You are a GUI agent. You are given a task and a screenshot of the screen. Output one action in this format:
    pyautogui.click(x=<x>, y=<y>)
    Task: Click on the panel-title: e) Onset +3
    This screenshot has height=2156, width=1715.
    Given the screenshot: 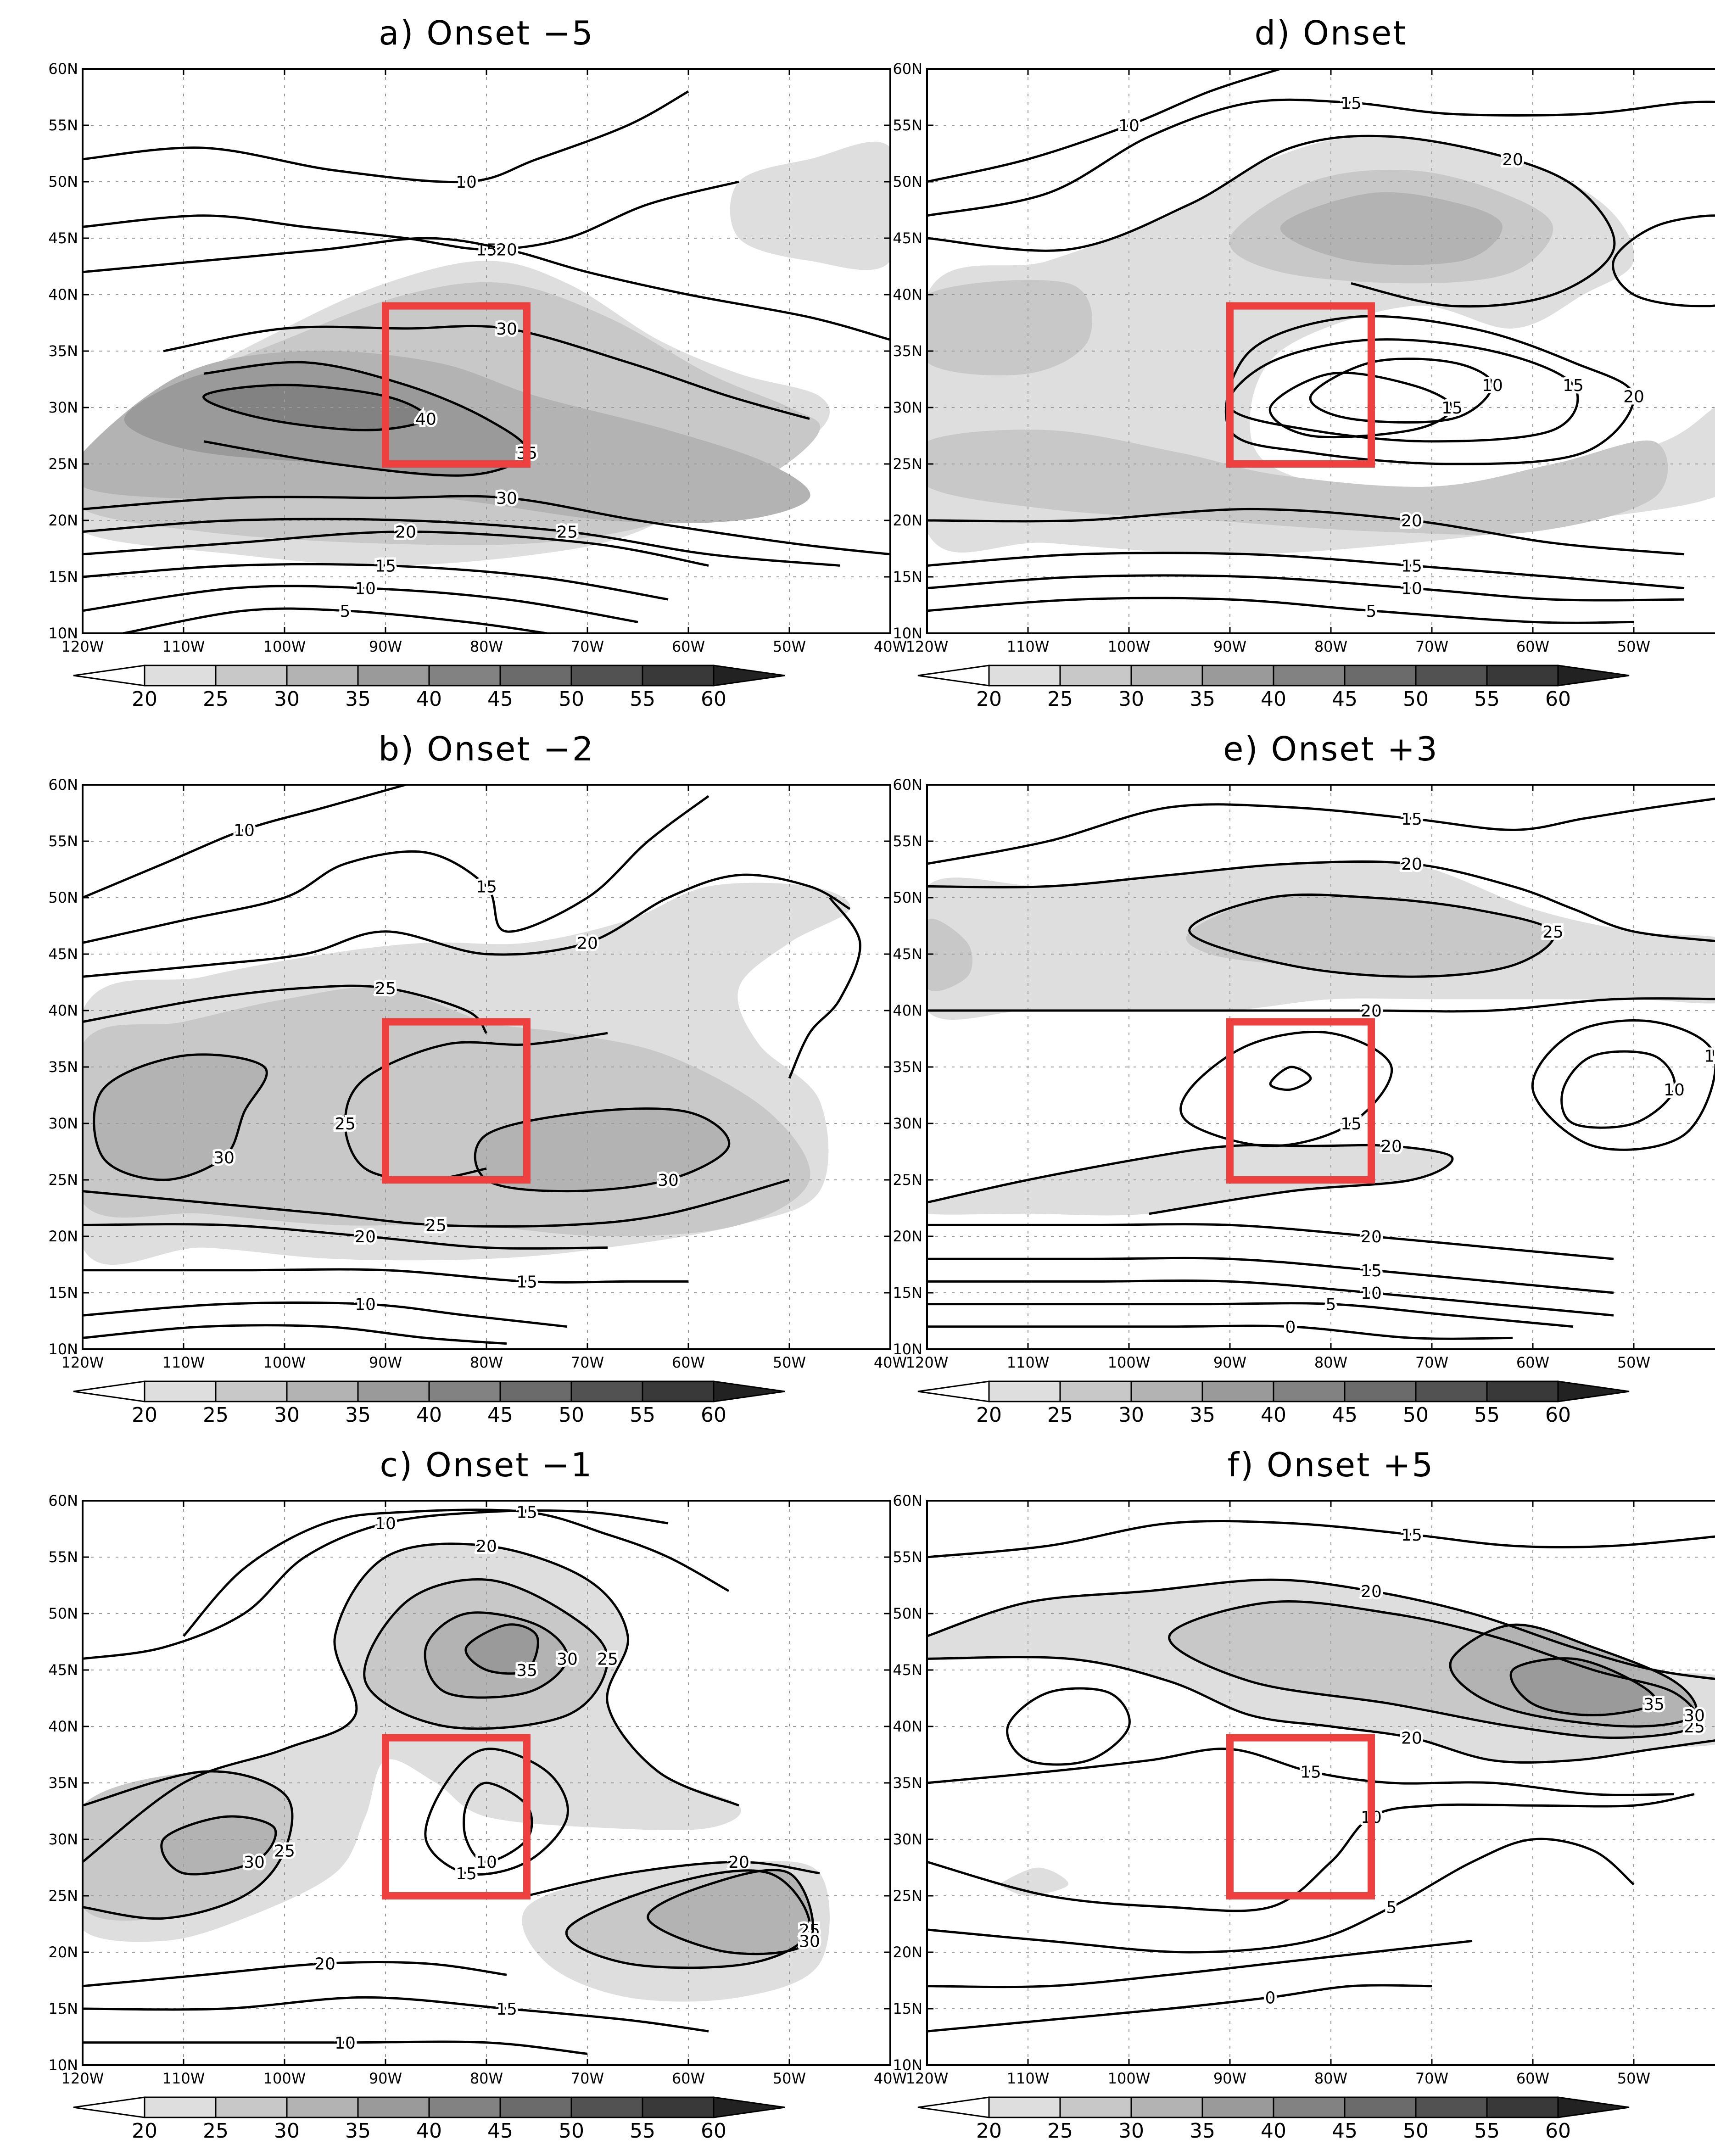 What is the action you would take?
    pyautogui.click(x=1331, y=749)
    